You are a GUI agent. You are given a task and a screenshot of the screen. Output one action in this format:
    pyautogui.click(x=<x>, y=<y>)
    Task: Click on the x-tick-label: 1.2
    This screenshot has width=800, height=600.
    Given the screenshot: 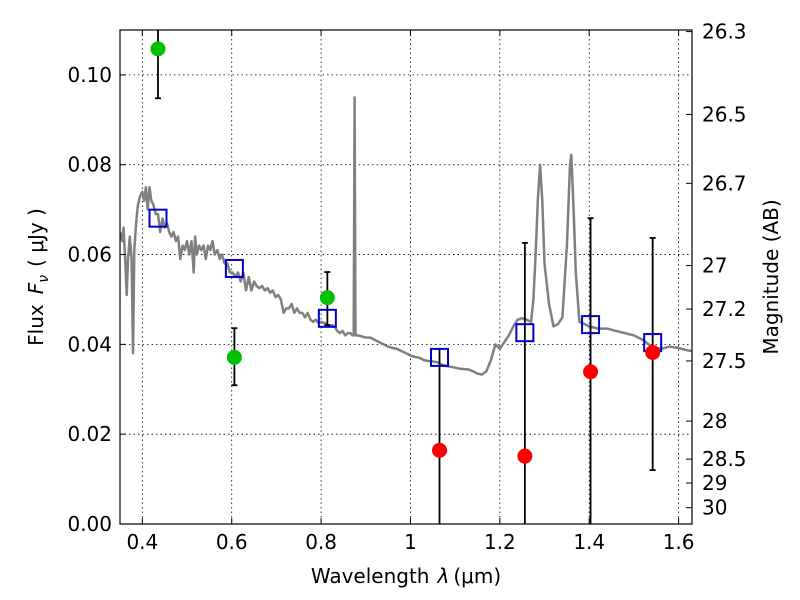 What is the action you would take?
    pyautogui.click(x=500, y=542)
    